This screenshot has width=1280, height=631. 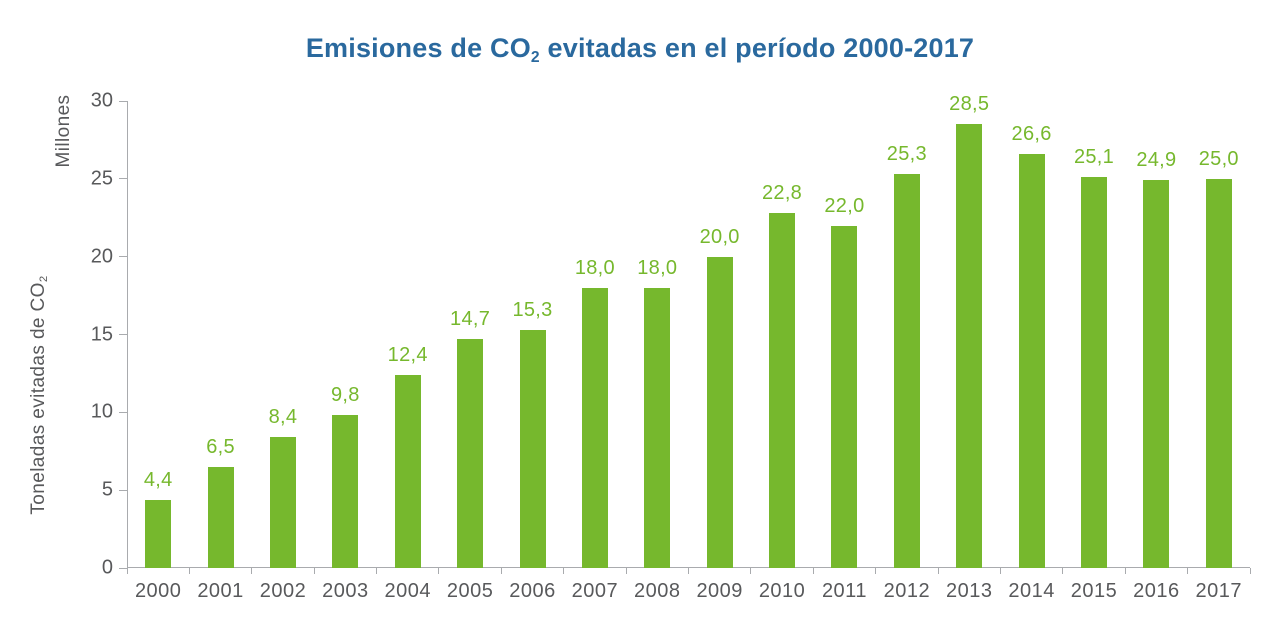 I want to click on x-tick-label: 2011, so click(x=844, y=591).